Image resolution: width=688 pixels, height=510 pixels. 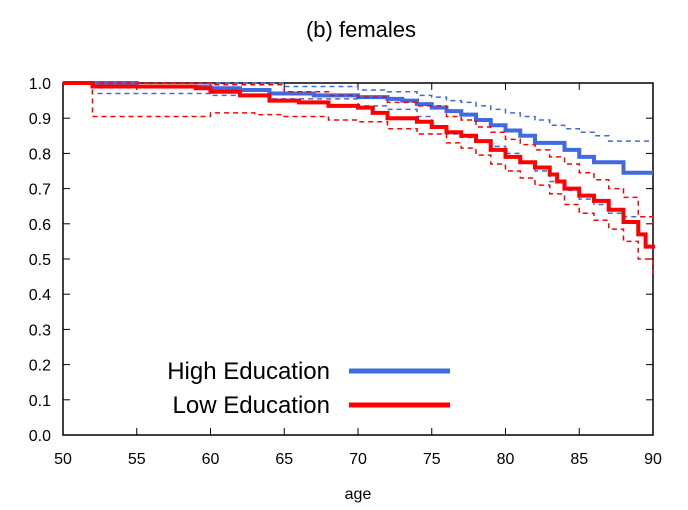 I want to click on x-tick-labels: 50 55 60 65 70 75 80 85 90, so click(x=358, y=459).